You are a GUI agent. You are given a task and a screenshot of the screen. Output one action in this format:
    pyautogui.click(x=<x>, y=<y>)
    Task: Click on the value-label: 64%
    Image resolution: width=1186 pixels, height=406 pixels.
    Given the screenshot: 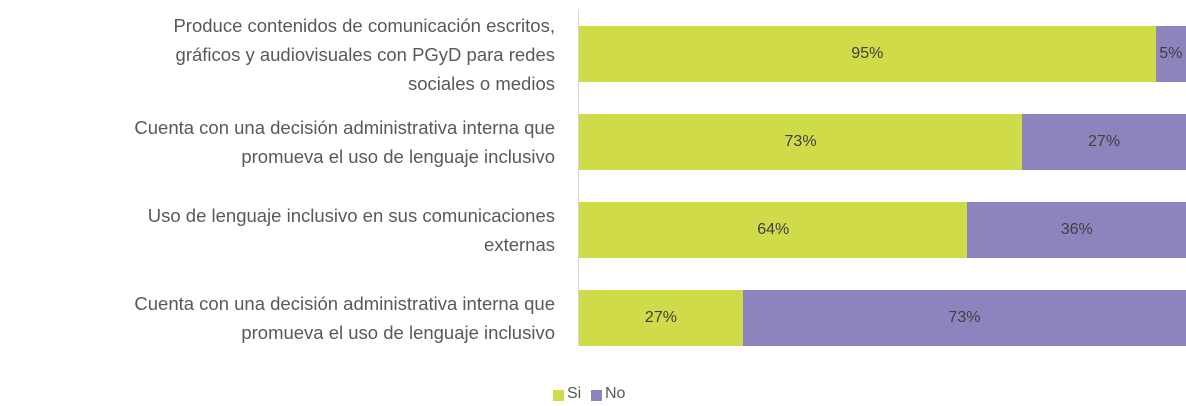 What is the action you would take?
    pyautogui.click(x=773, y=229)
    